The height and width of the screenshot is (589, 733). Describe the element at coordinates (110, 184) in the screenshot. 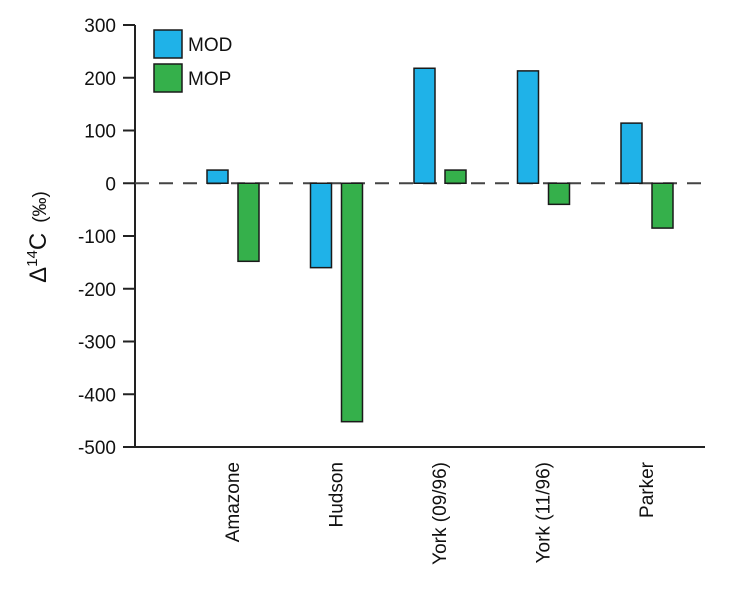

I see `y-tick-label-3: 0` at that location.